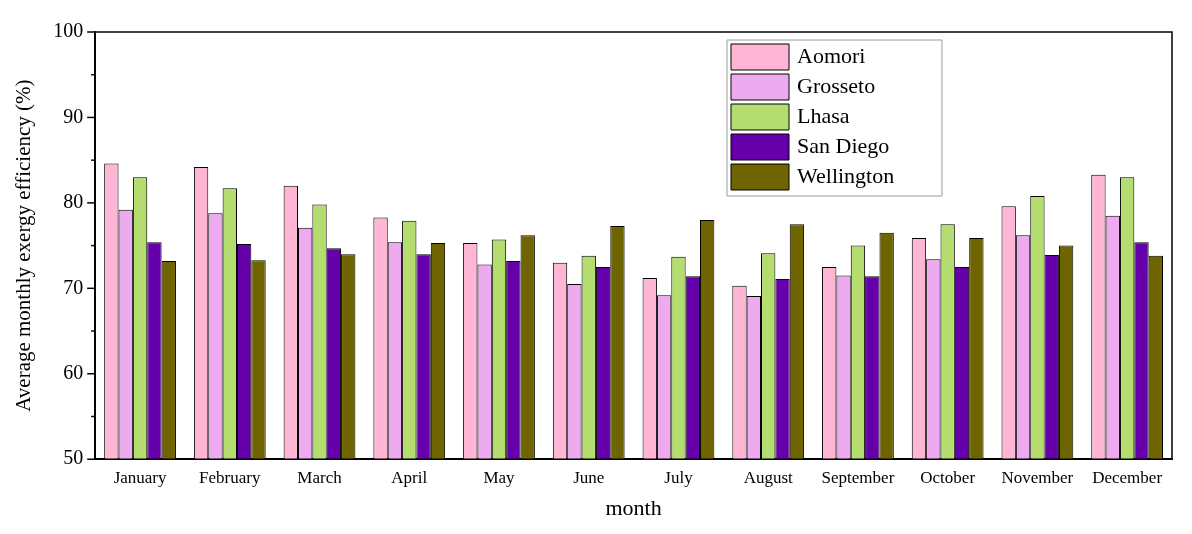 Image resolution: width=1192 pixels, height=534 pixels. I want to click on x-tick-label: October, so click(948, 477).